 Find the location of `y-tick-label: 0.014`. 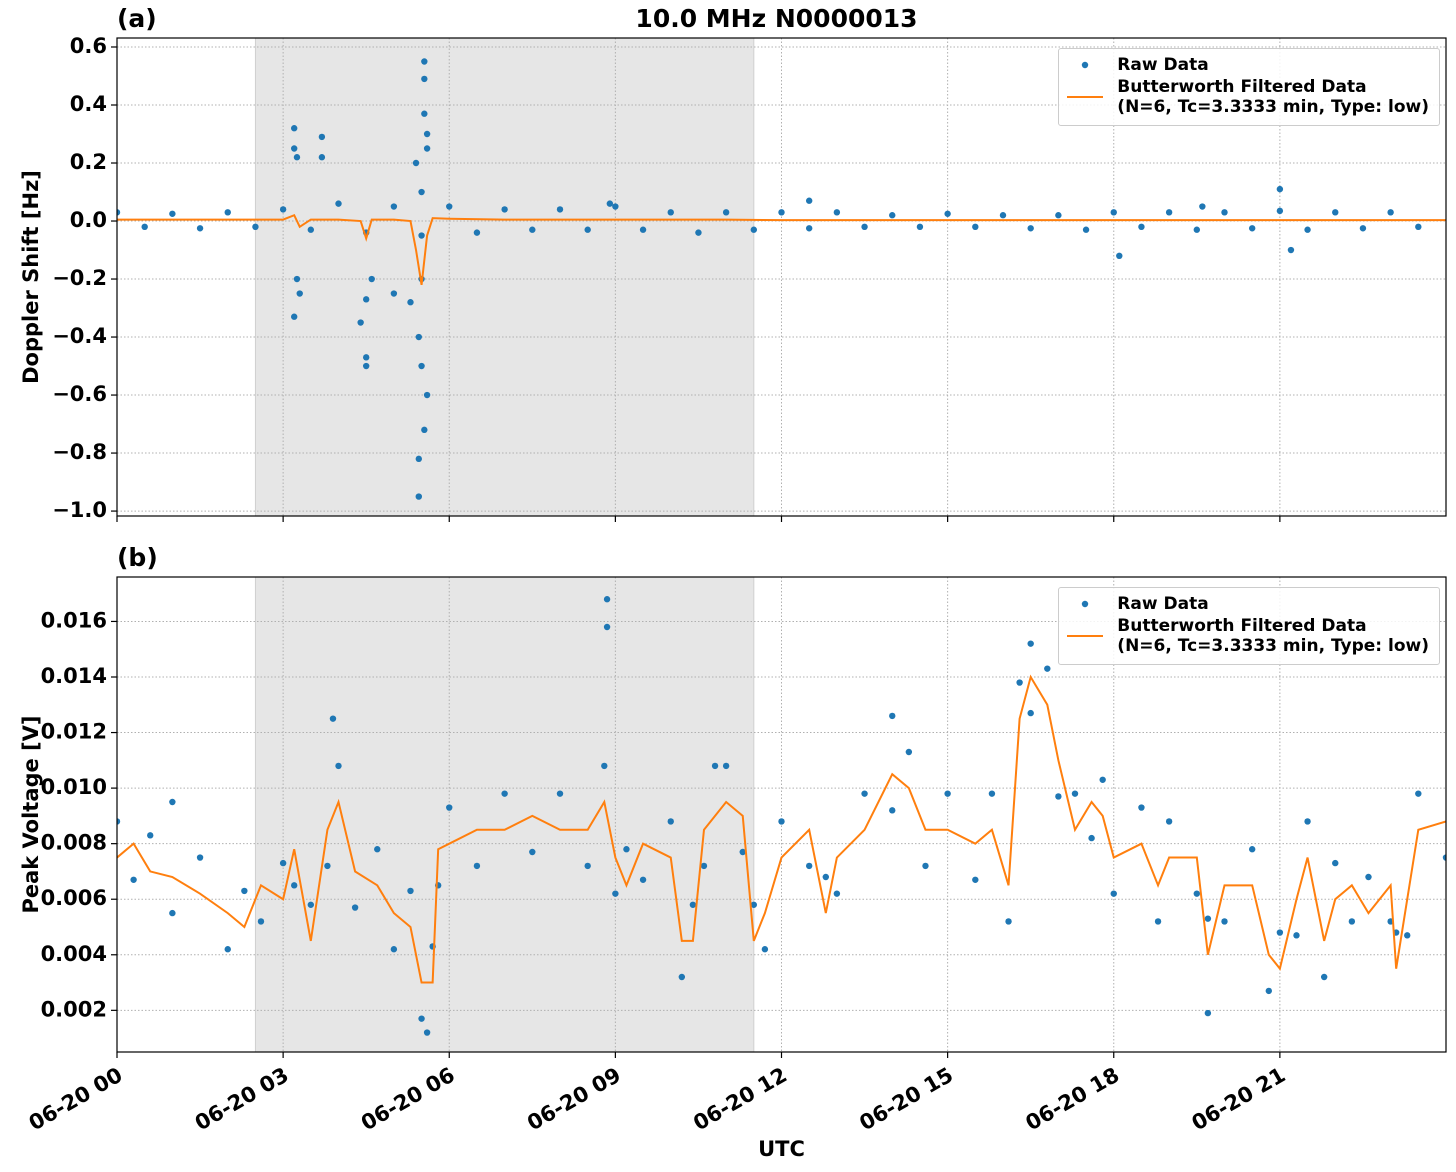

y-tick-label: 0.014 is located at coordinates (74, 676).